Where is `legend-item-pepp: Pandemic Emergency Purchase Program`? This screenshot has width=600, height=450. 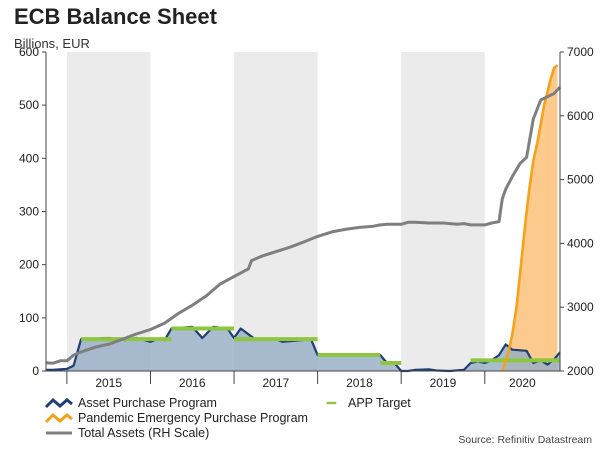
legend-item-pepp: Pandemic Emergency Purchase Program is located at coordinates (176, 417).